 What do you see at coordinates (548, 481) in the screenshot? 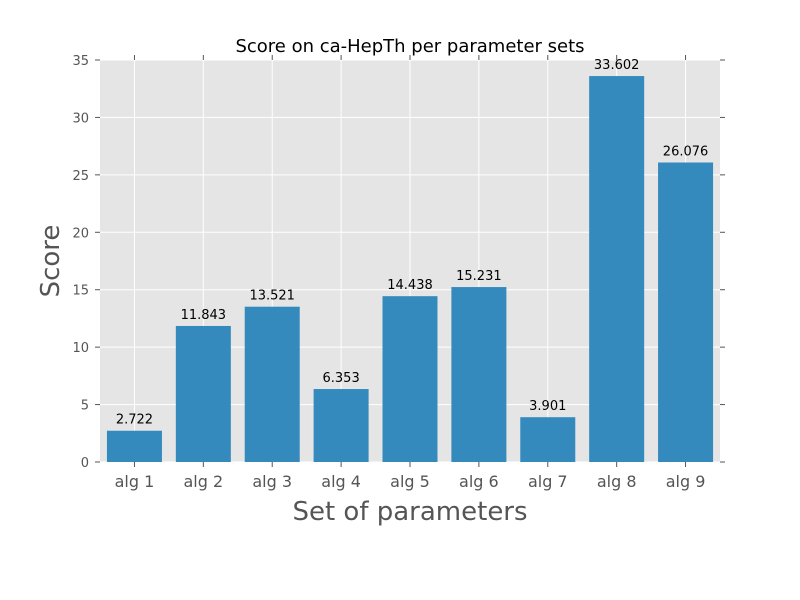
I see `x-tick-label: alg 7` at bounding box center [548, 481].